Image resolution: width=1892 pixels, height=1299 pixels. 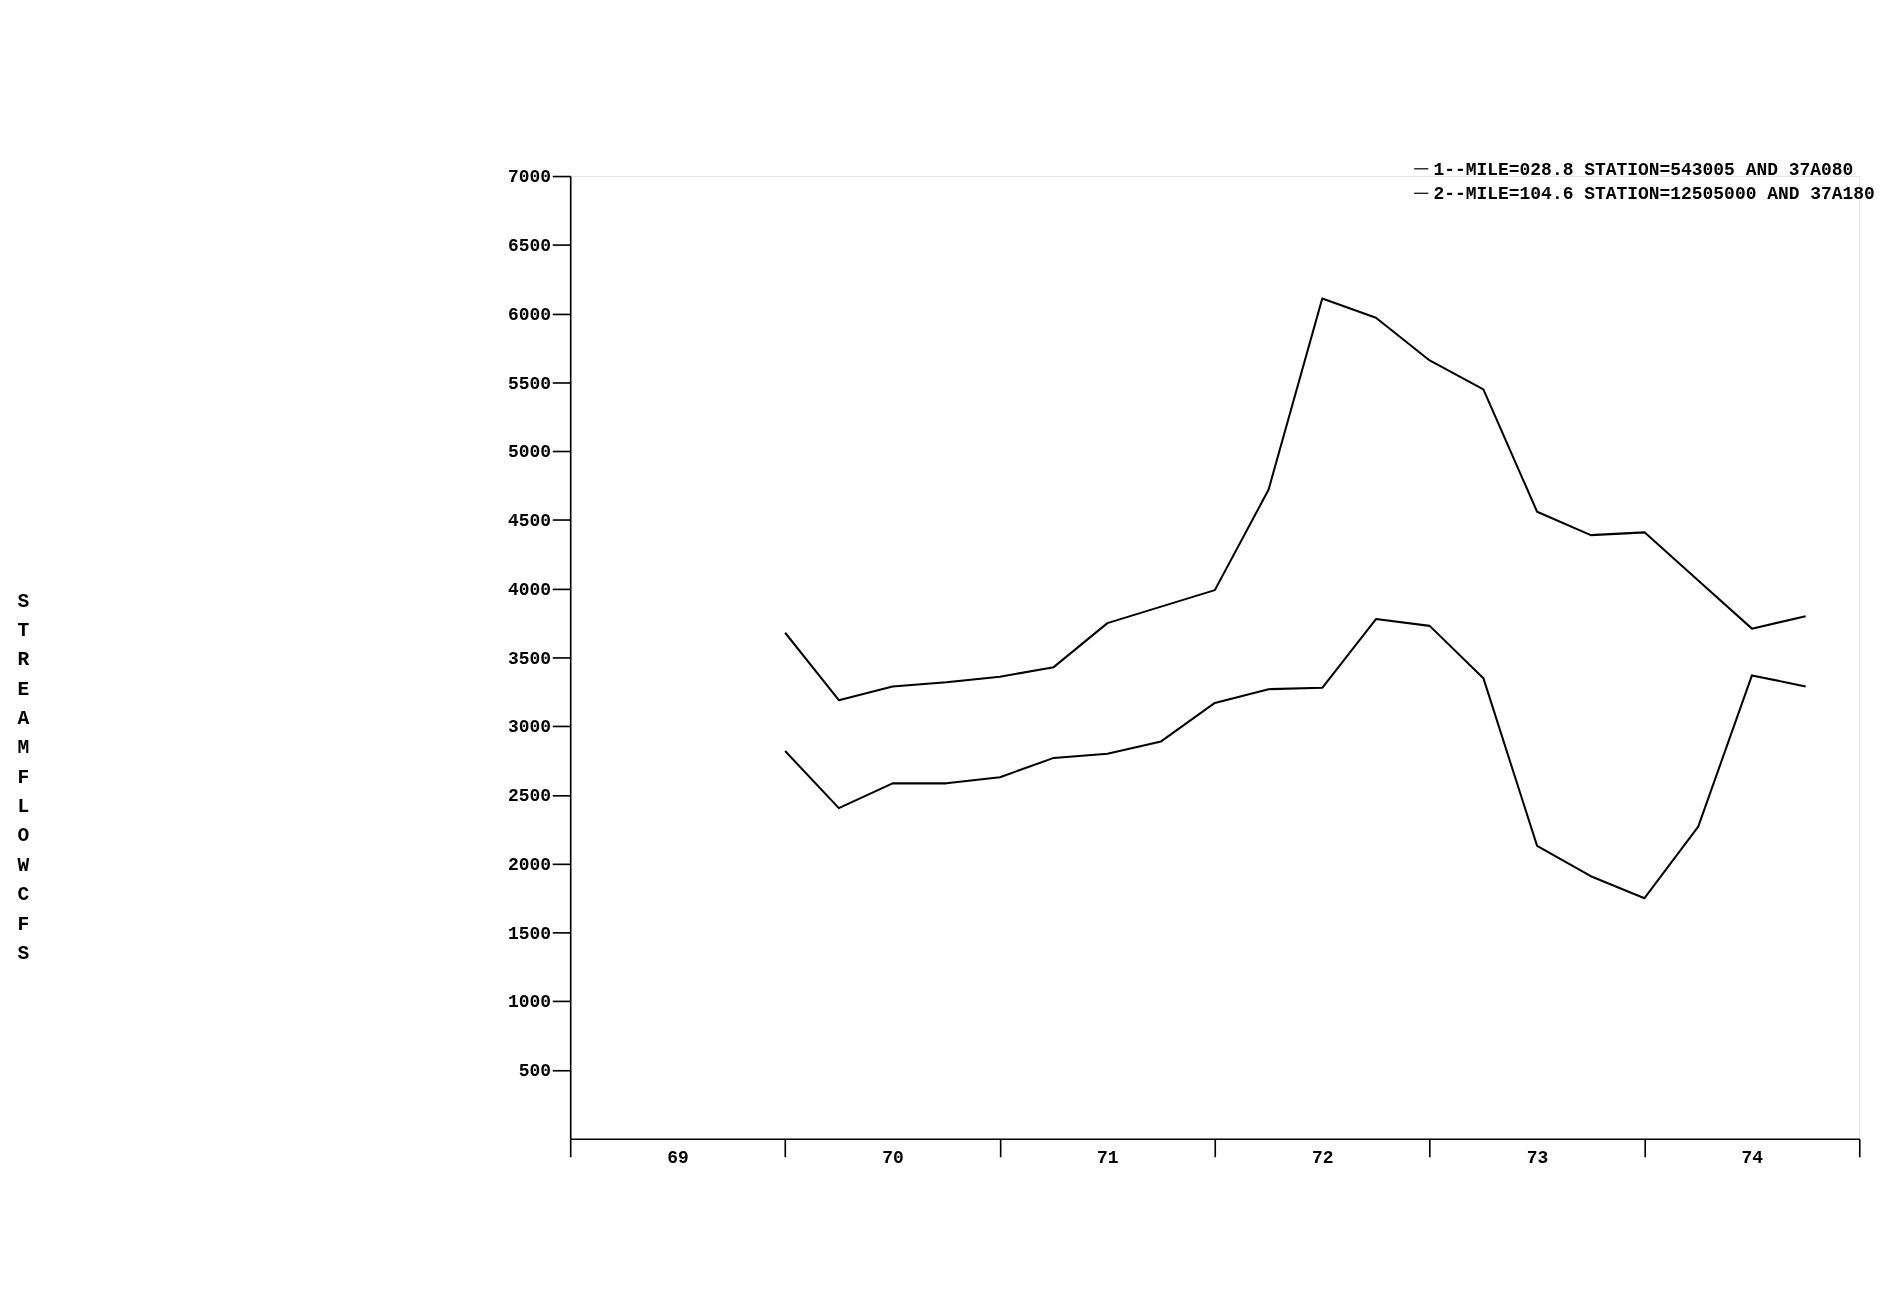 What do you see at coordinates (893, 1157) in the screenshot?
I see `x-tick-label: 70` at bounding box center [893, 1157].